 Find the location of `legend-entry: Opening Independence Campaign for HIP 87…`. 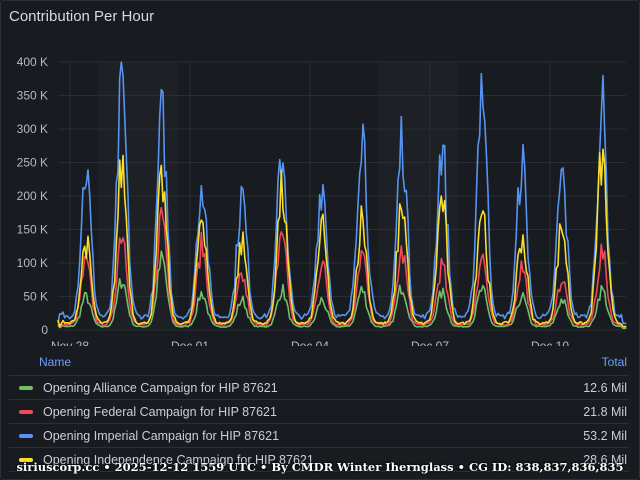

legend-entry: Opening Independence Campaign for HIP 87… is located at coordinates (161, 460).